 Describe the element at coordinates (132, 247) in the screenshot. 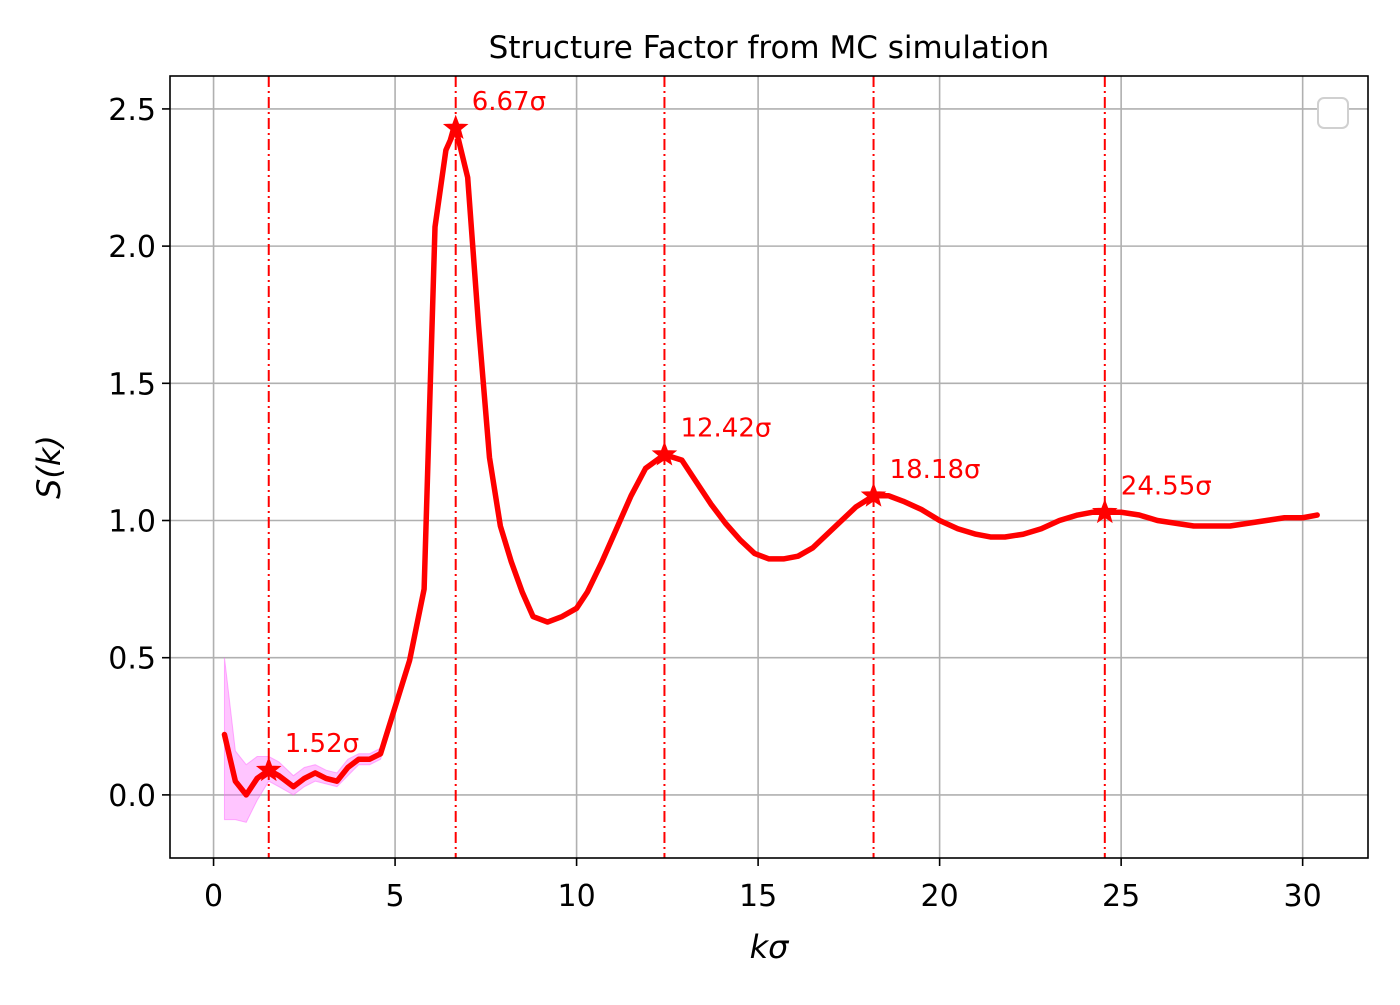

I see `y-tick-label: 2.0` at that location.